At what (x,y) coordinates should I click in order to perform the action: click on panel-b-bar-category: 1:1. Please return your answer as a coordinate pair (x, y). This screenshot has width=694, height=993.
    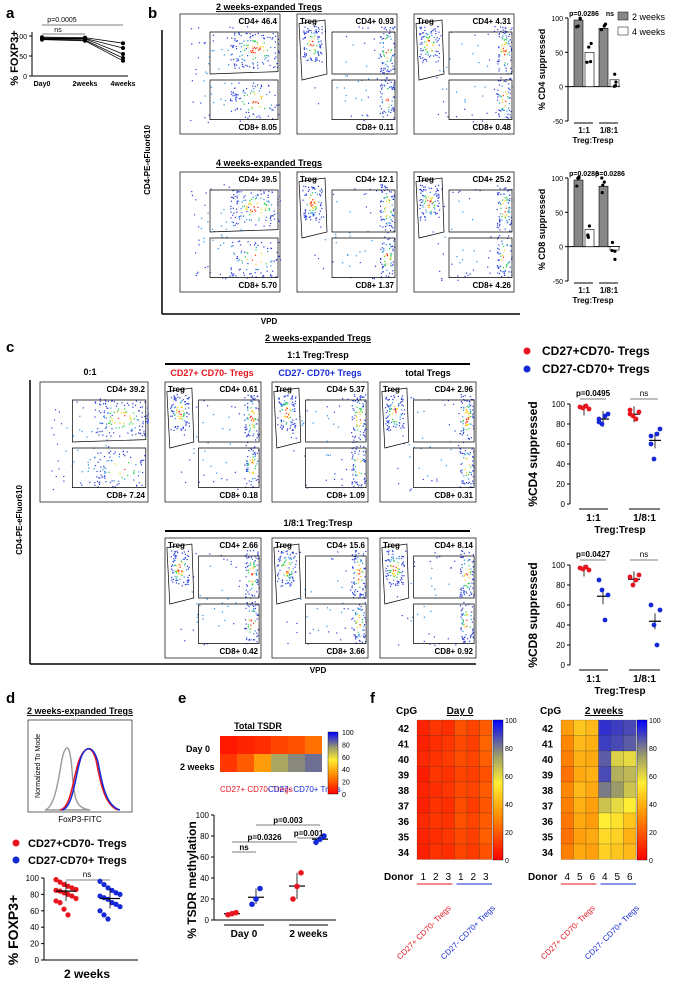
    Looking at the image, I should click on (584, 130).